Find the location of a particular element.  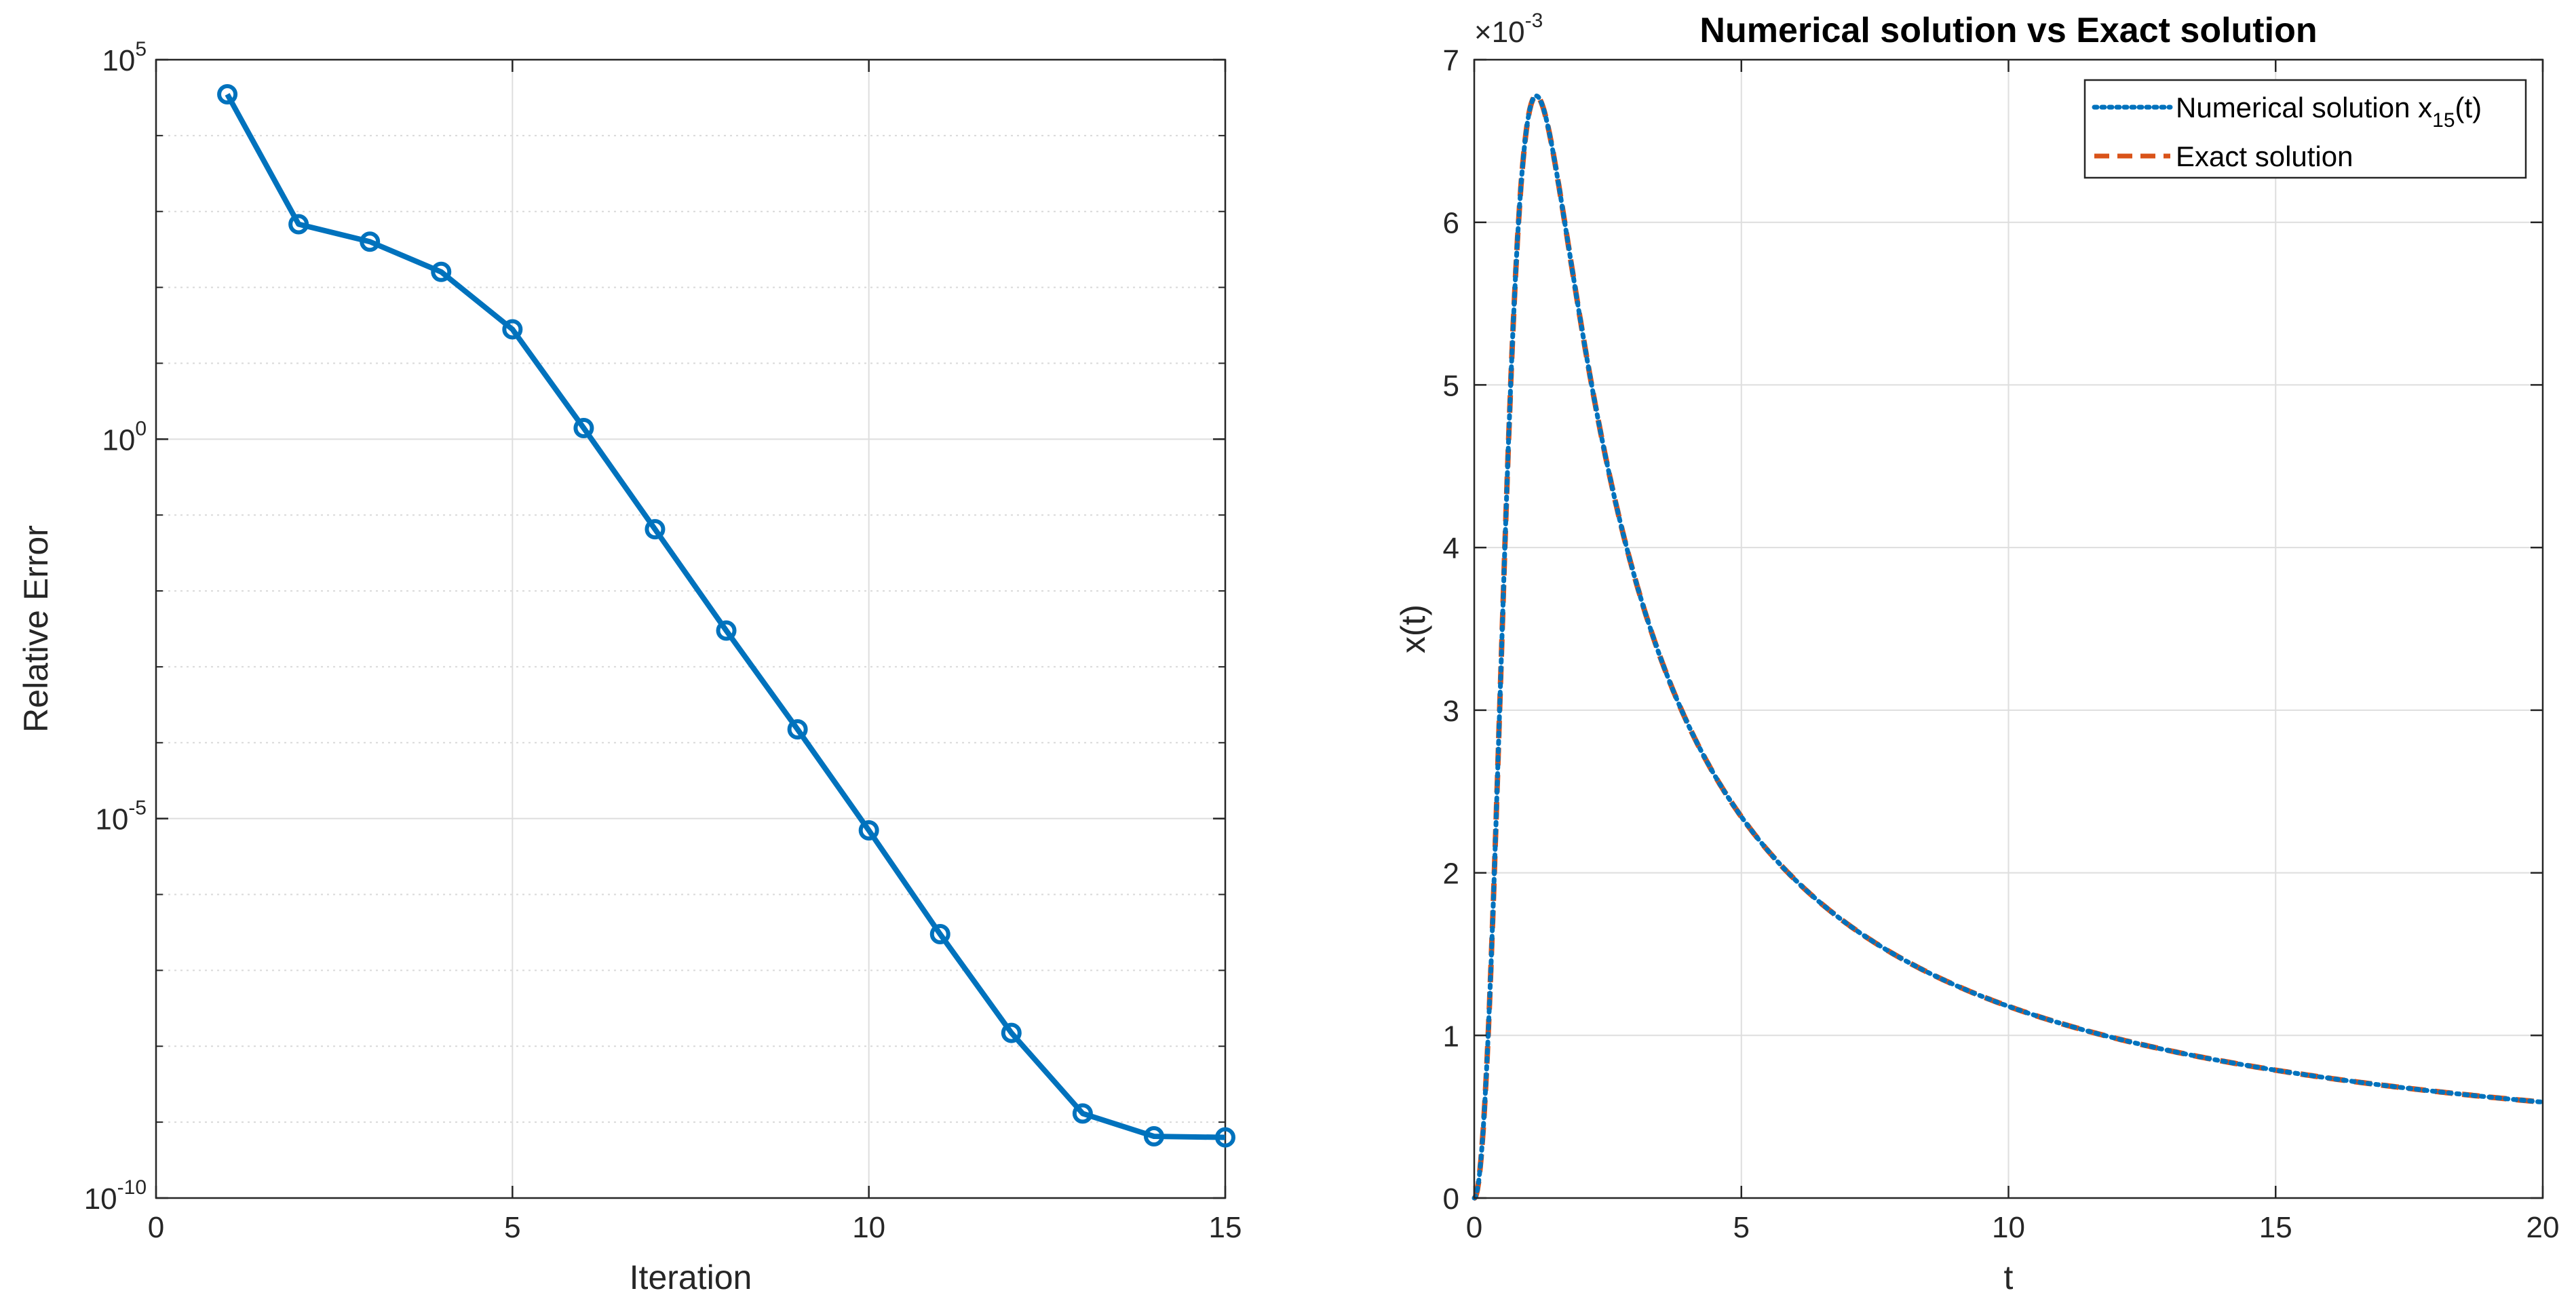

y-tick-exponent: -5 is located at coordinates (137, 808).